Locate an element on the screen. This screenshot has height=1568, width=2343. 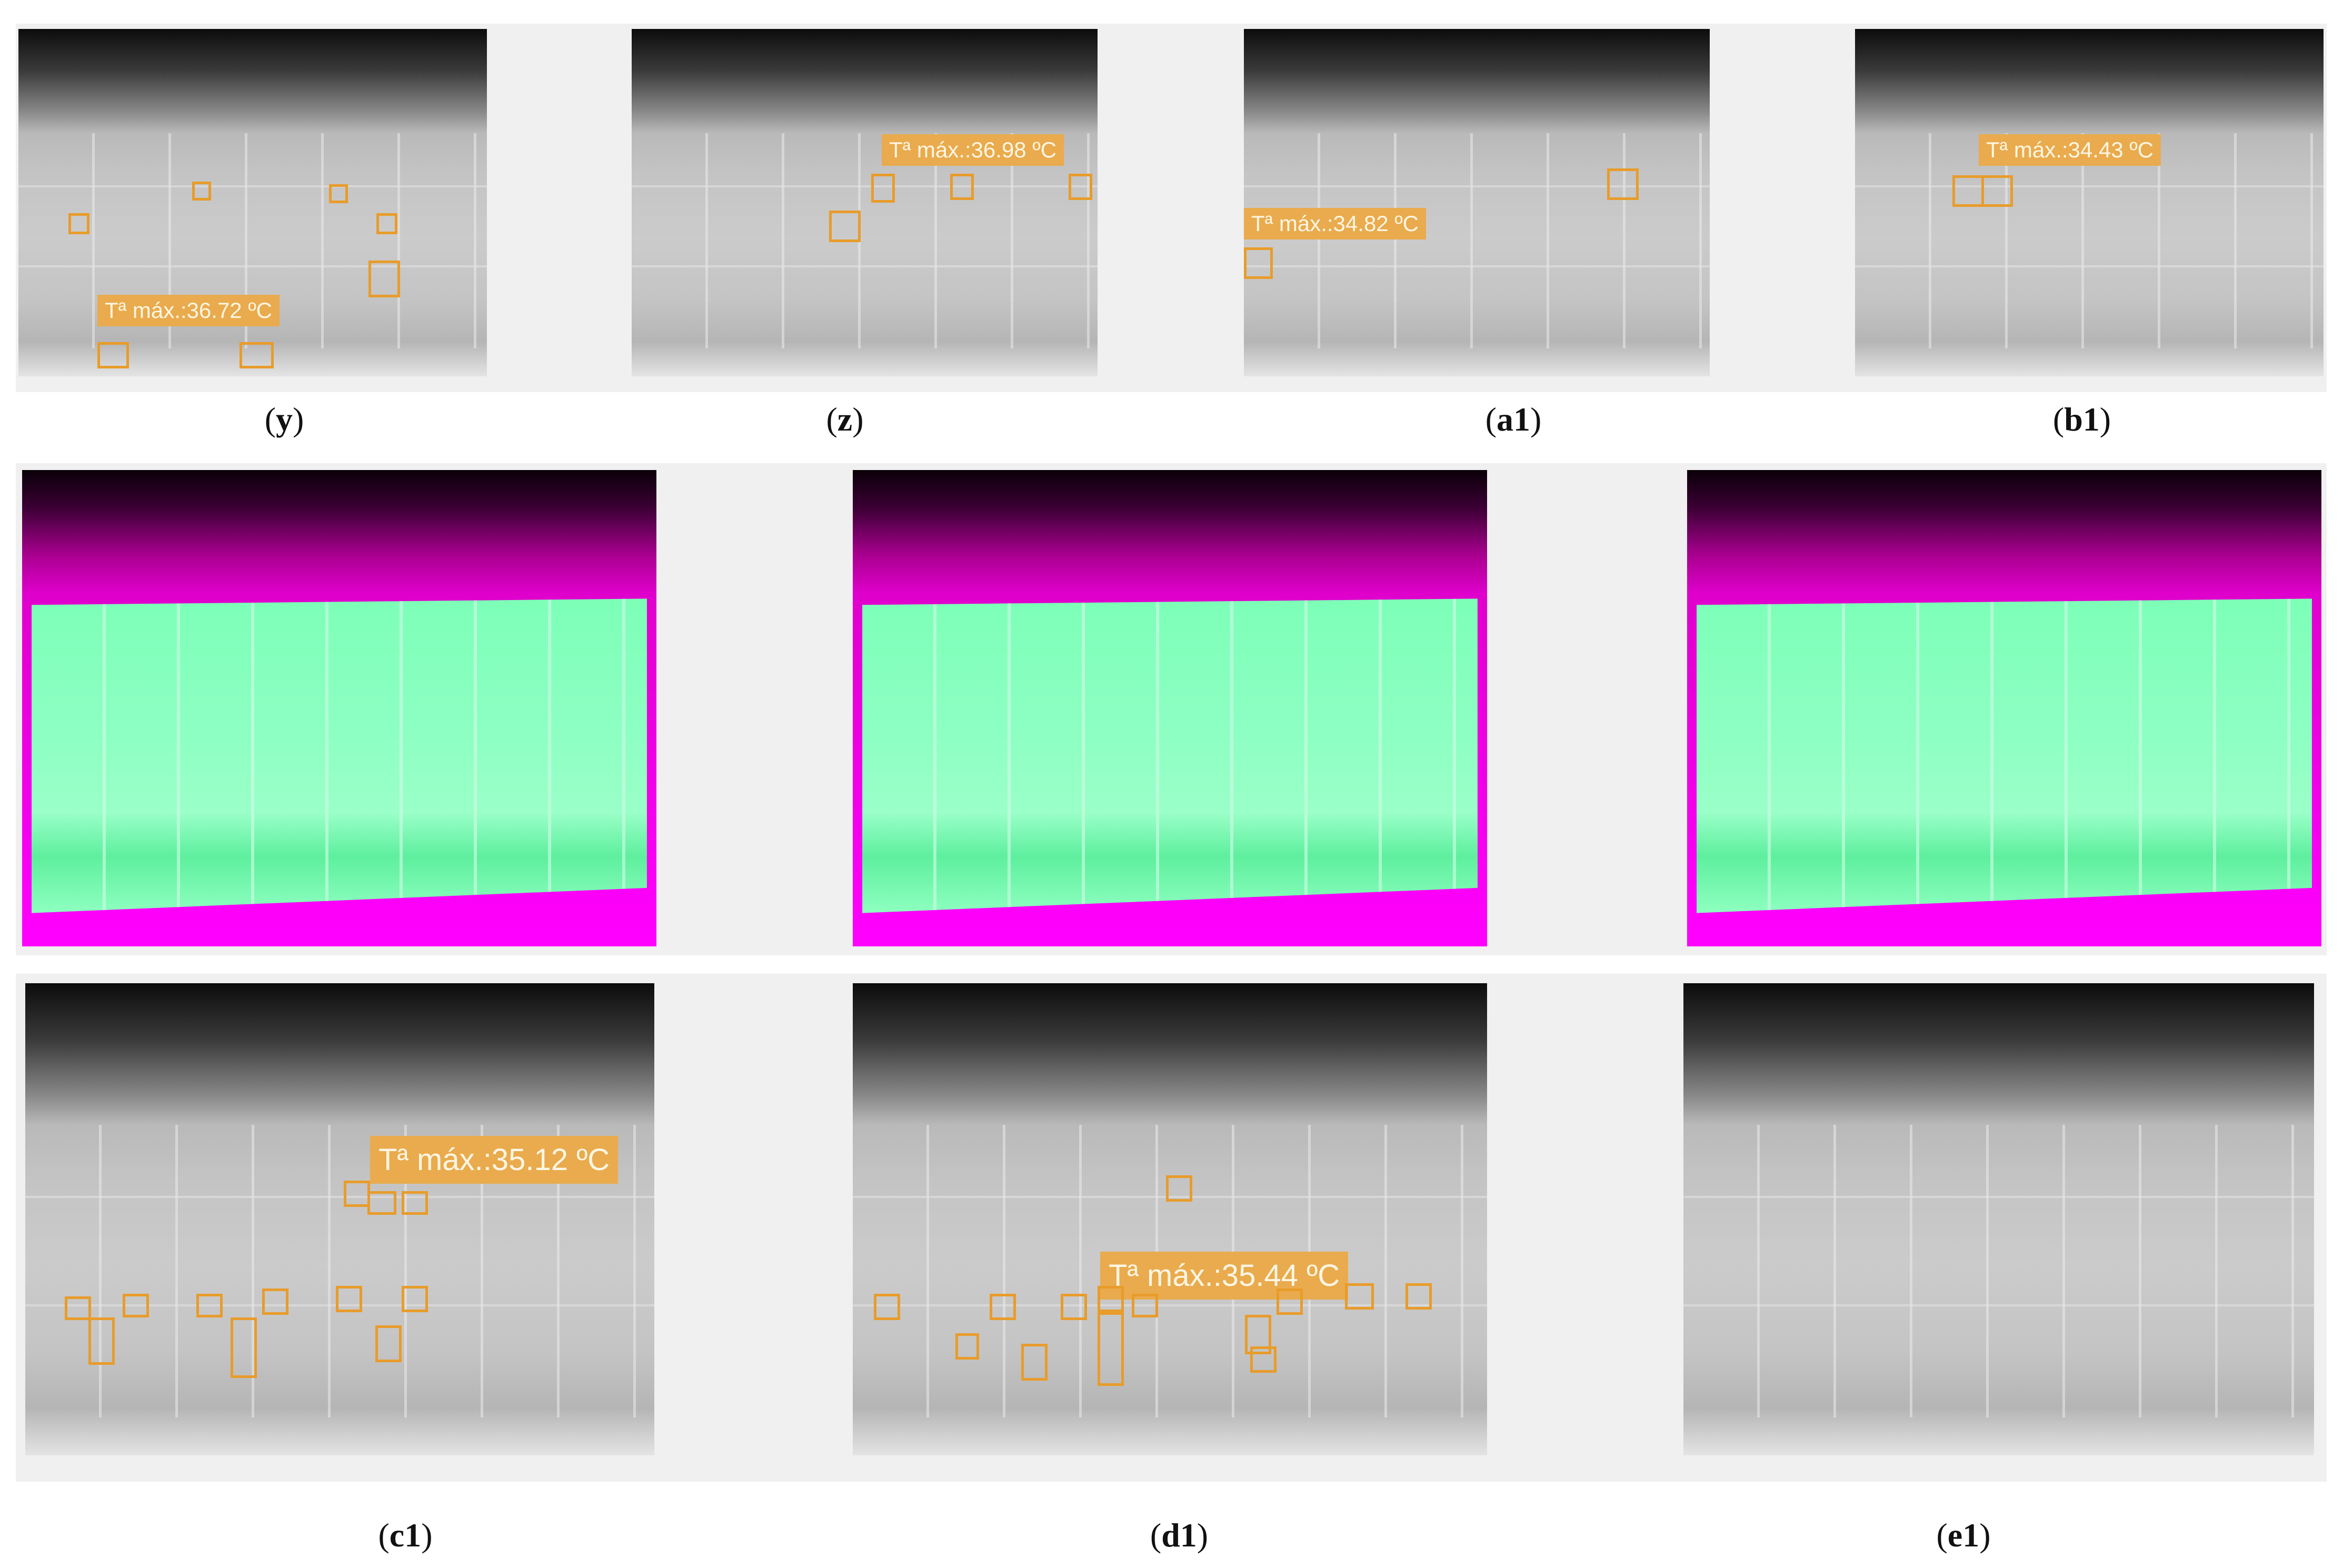
thermal-image-b1: Tª máx.:34.43 ºC is located at coordinates (2089, 202).